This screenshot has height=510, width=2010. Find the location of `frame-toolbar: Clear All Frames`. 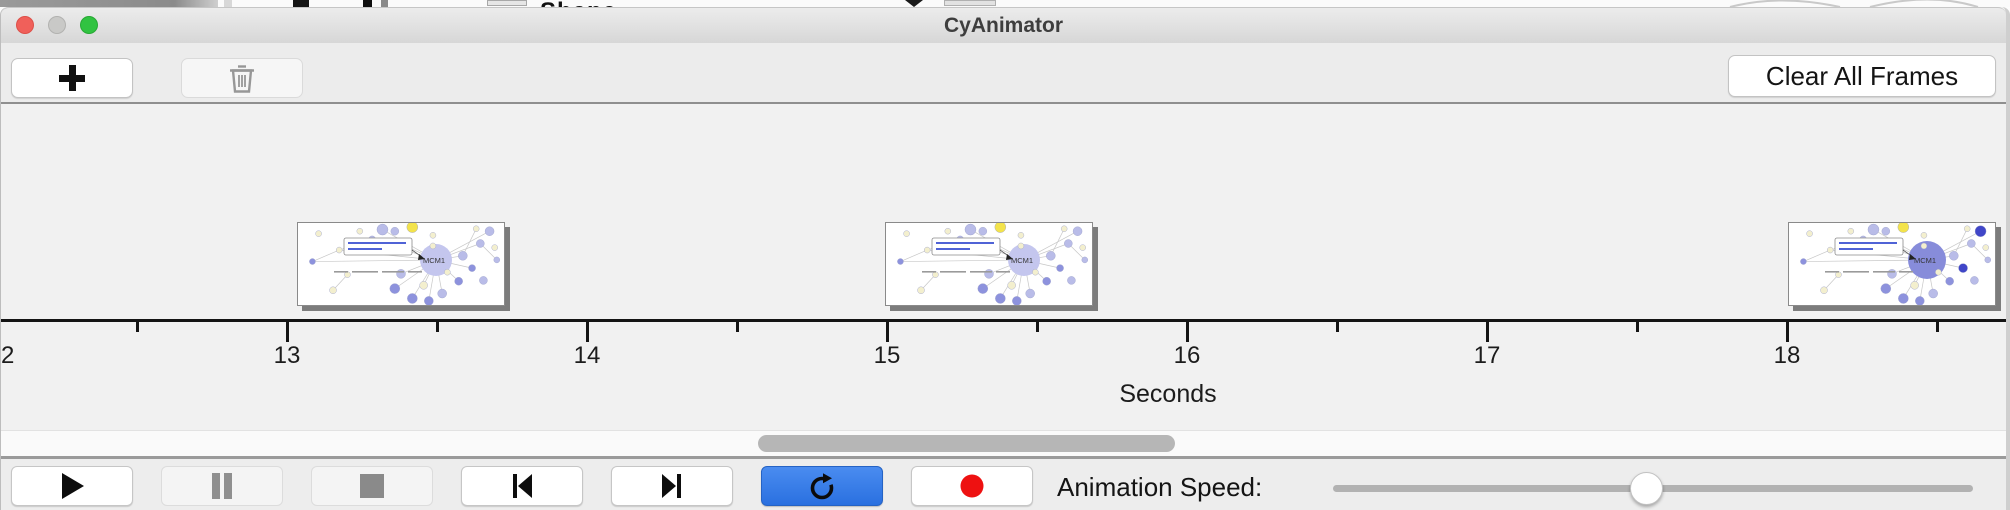

frame-toolbar: Clear All Frames is located at coordinates (1003, 73).